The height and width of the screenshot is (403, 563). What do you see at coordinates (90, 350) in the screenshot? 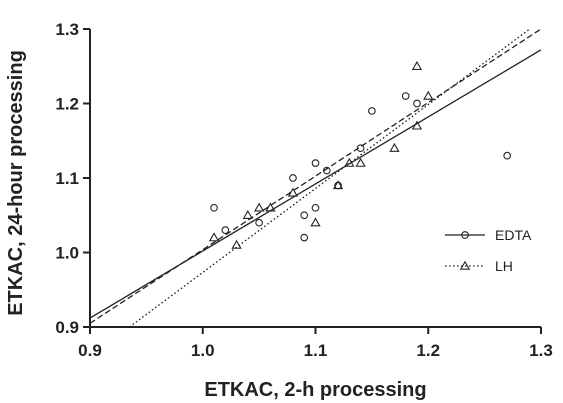
I see `x-tick-label: 0.9` at bounding box center [90, 350].